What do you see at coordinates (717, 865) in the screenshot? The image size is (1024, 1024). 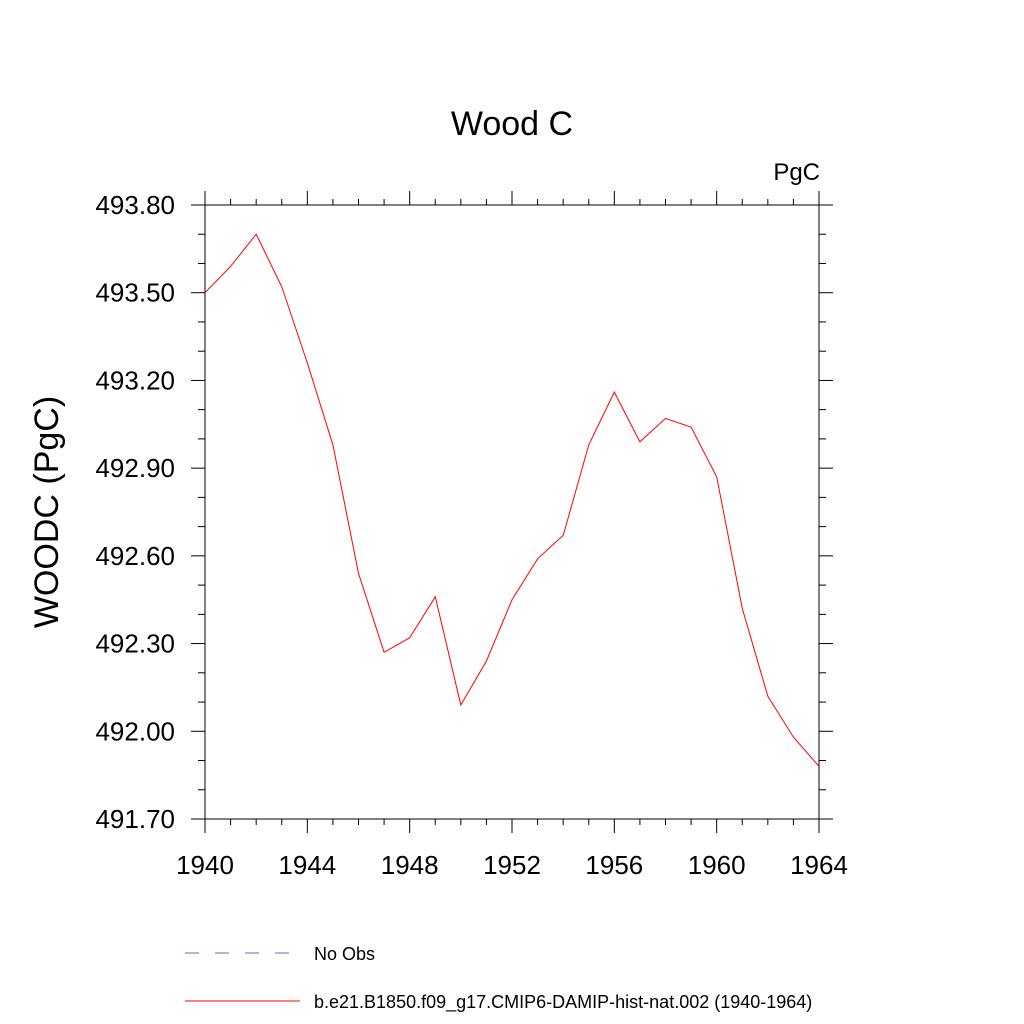 I see `x-tick-label: 1960` at bounding box center [717, 865].